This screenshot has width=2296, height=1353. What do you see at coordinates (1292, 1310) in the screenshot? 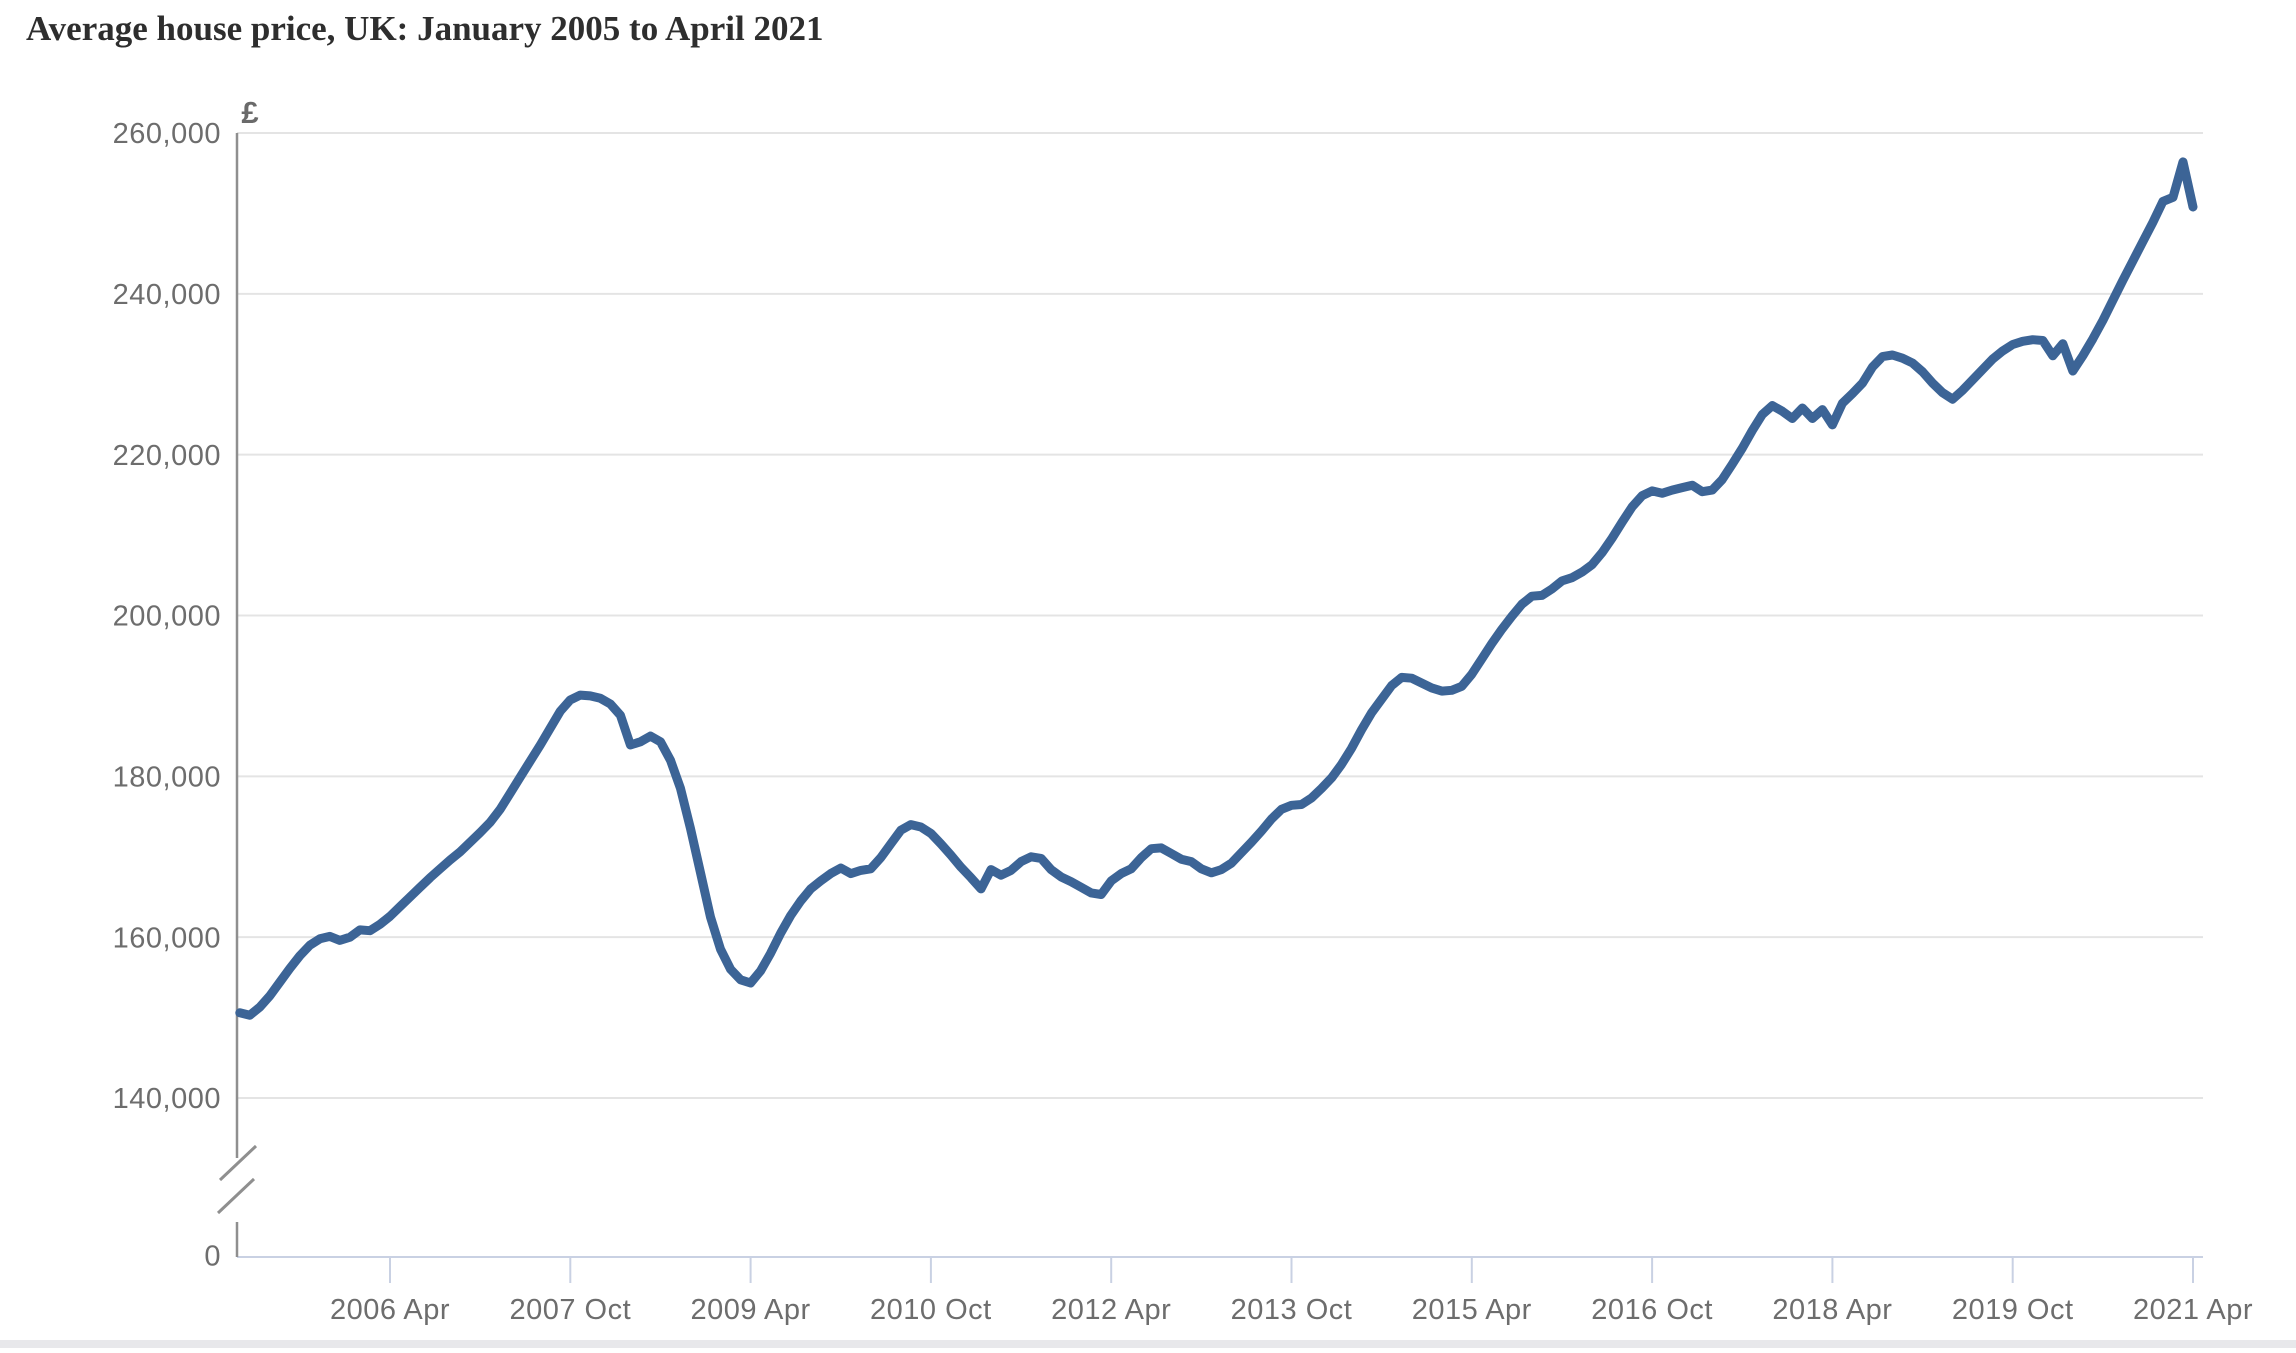
I see `x-tick-label: 2013 Oct` at bounding box center [1292, 1310].